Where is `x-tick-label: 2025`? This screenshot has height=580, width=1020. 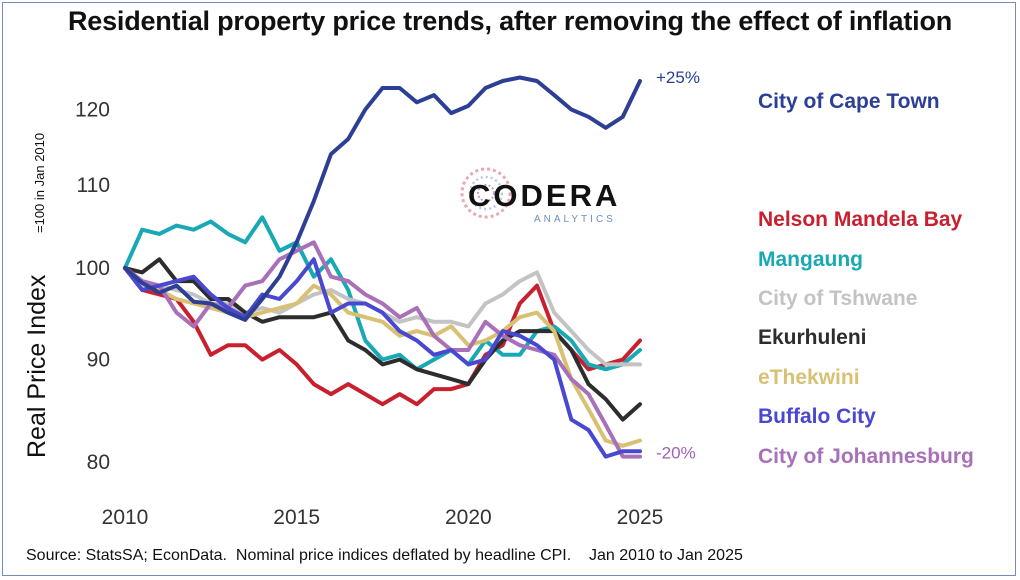 x-tick-label: 2025 is located at coordinates (640, 517).